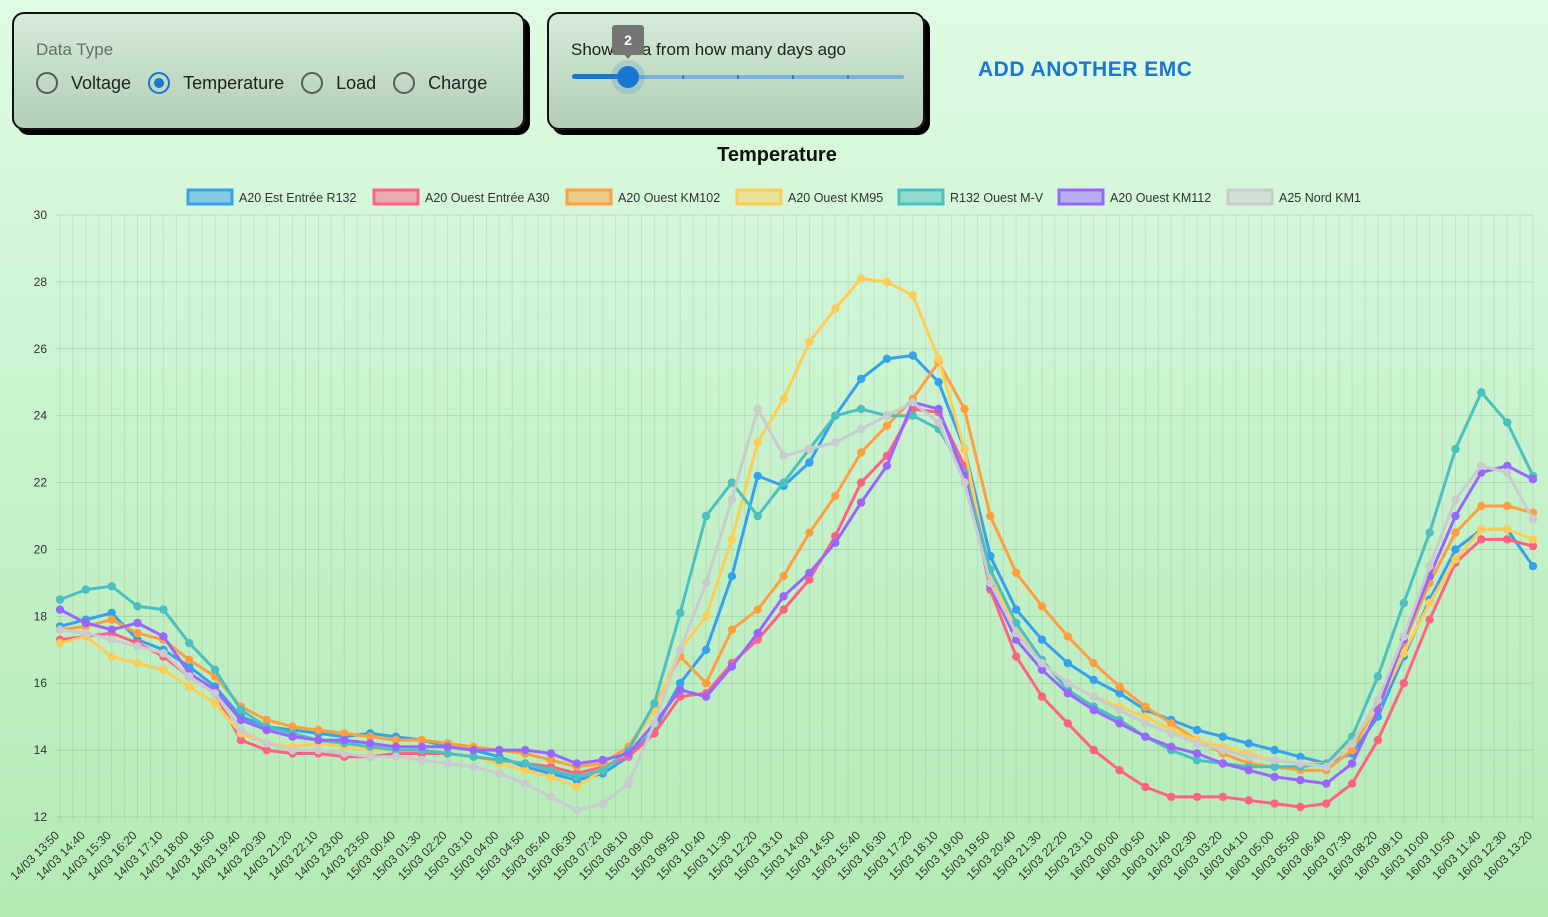 The width and height of the screenshot is (1548, 917). What do you see at coordinates (628, 77) in the screenshot?
I see `slider-thumb` at bounding box center [628, 77].